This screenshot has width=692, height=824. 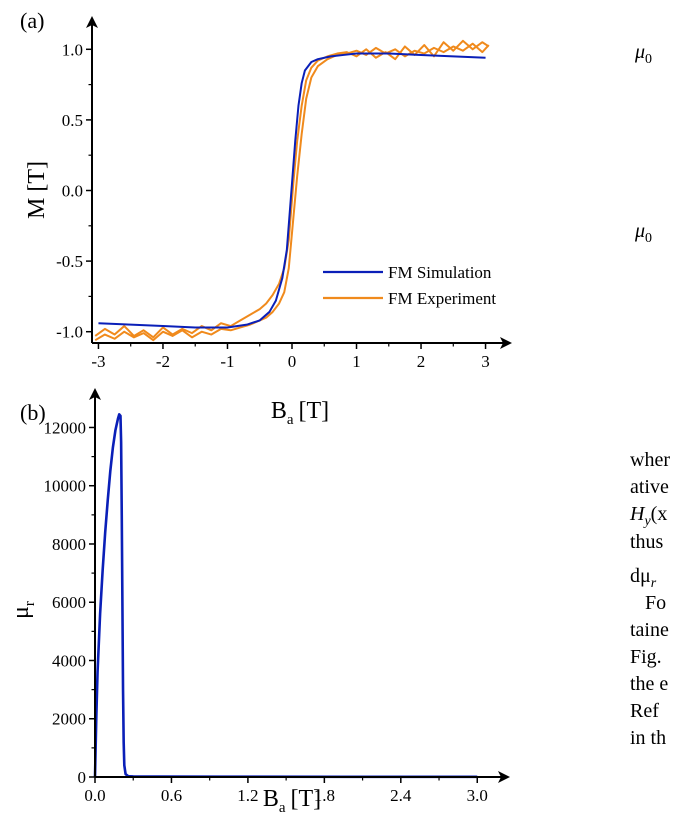 What do you see at coordinates (324, 795) in the screenshot?
I see `x-tick-label: 1.8` at bounding box center [324, 795].